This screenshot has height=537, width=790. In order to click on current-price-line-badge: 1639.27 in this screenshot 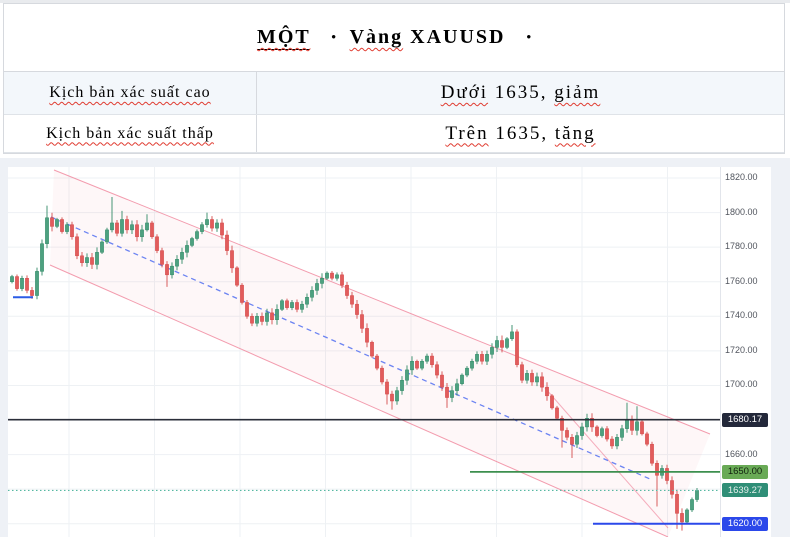, I will do `click(745, 490)`.